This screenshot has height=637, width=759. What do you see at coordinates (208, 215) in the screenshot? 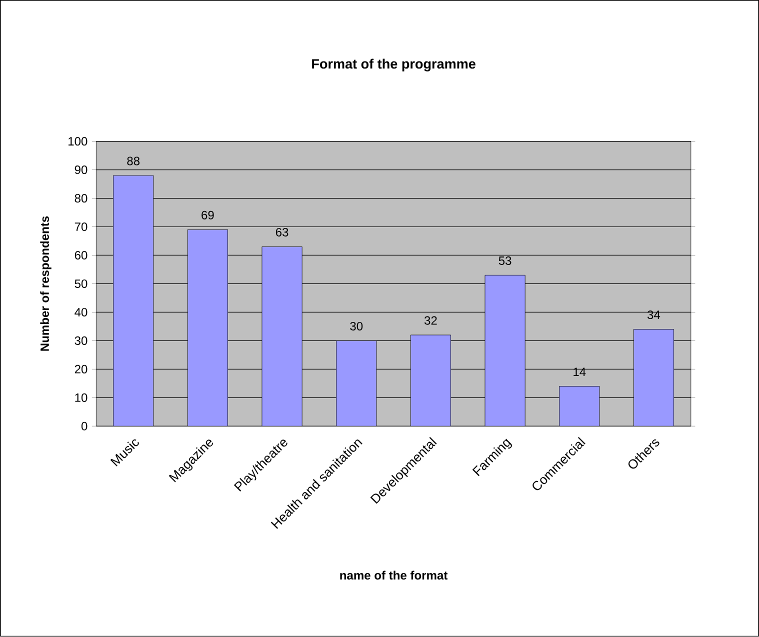
I see `data-label: 69` at bounding box center [208, 215].